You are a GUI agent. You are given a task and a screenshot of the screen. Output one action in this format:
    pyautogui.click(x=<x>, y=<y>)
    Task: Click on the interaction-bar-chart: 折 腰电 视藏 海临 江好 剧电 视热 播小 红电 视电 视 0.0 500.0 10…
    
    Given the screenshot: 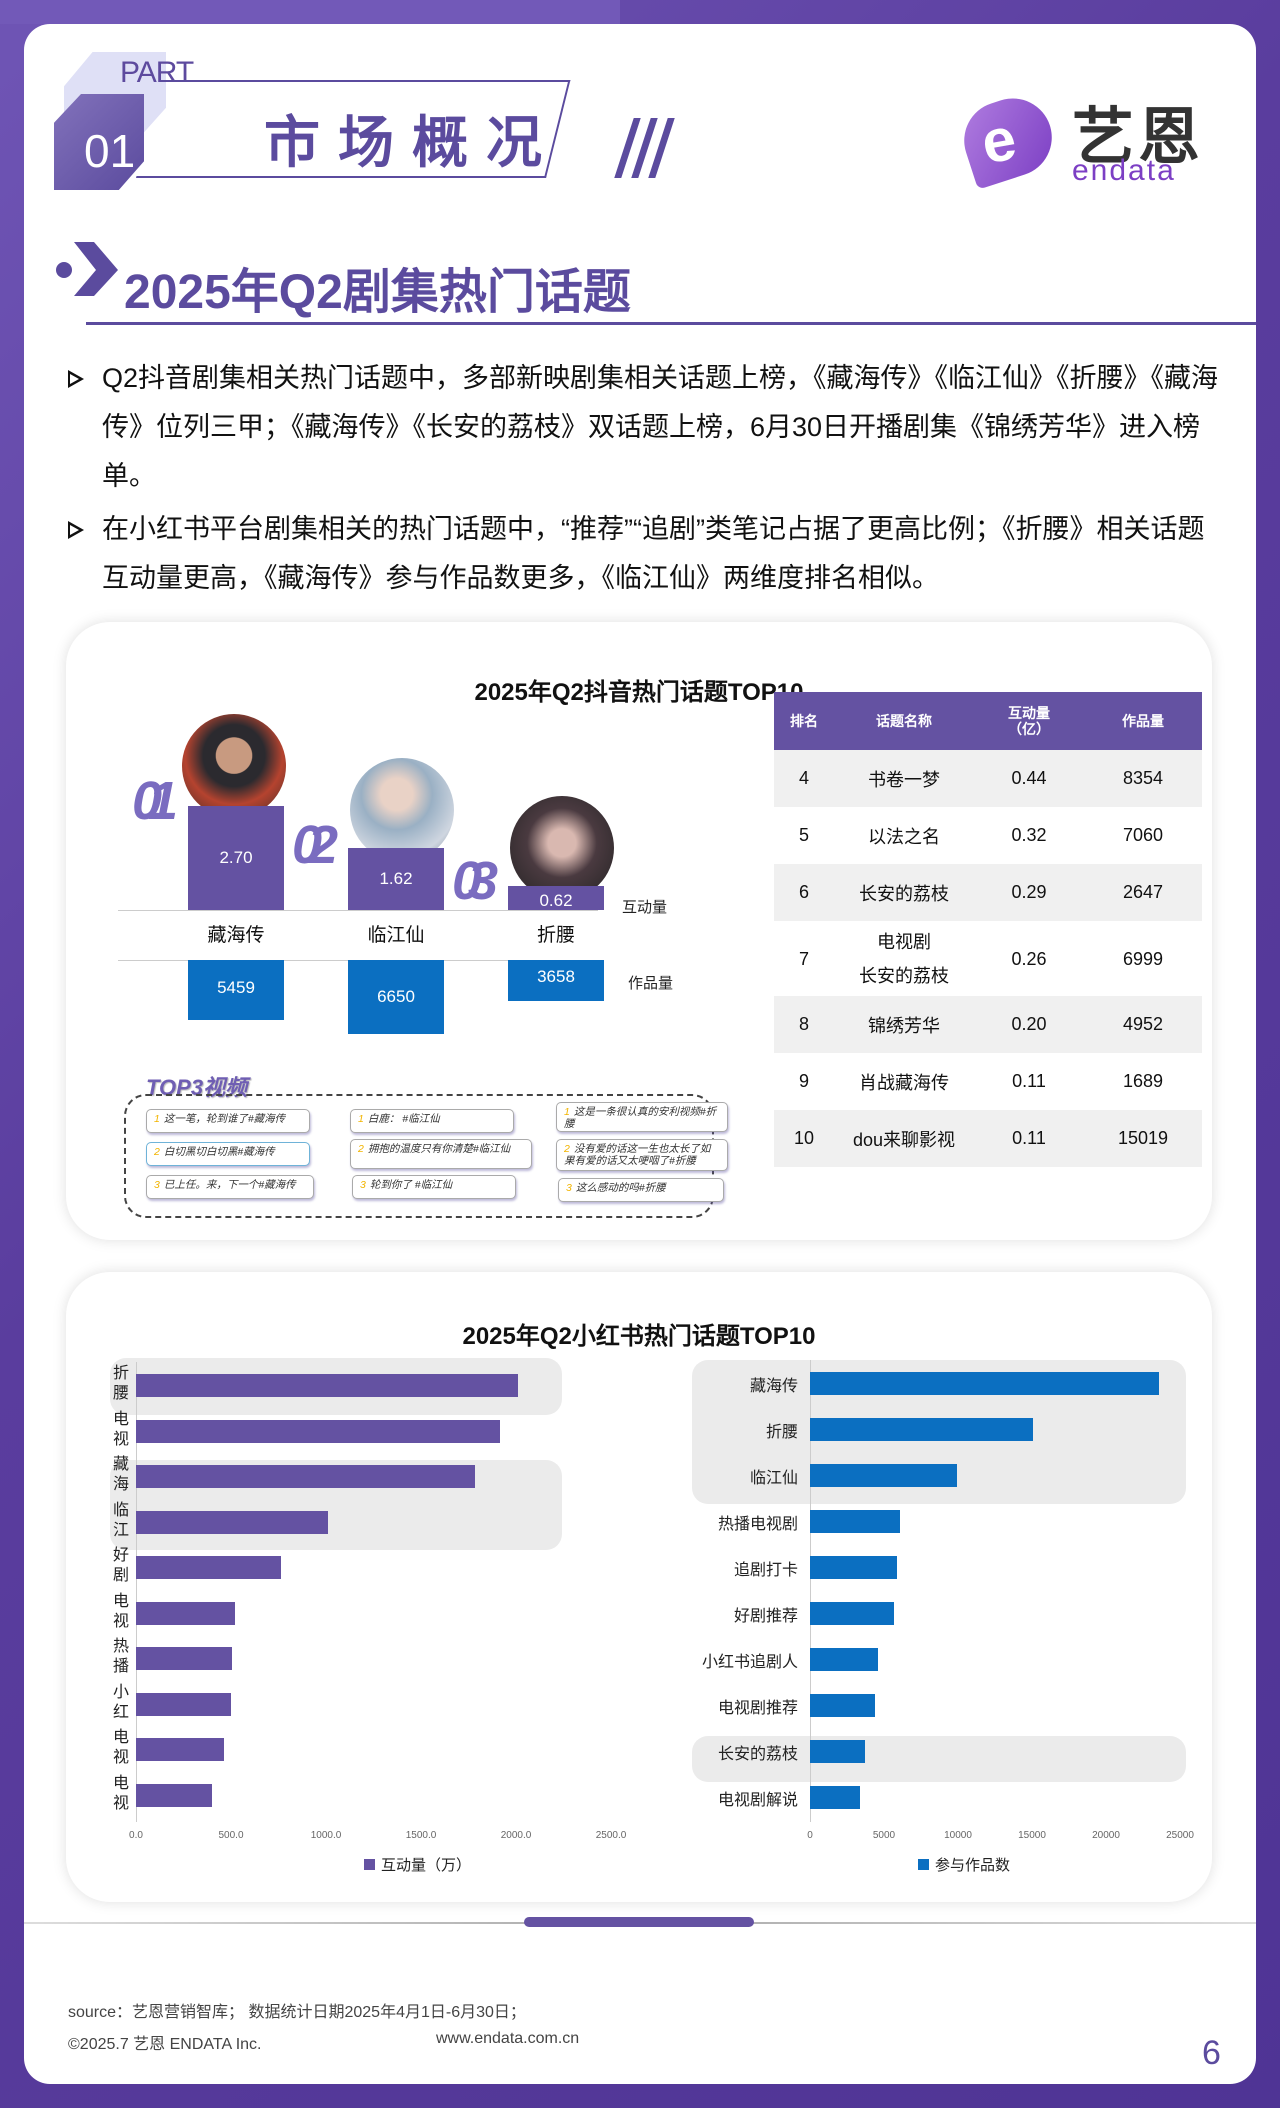 What is the action you would take?
    pyautogui.click(x=366, y=1587)
    